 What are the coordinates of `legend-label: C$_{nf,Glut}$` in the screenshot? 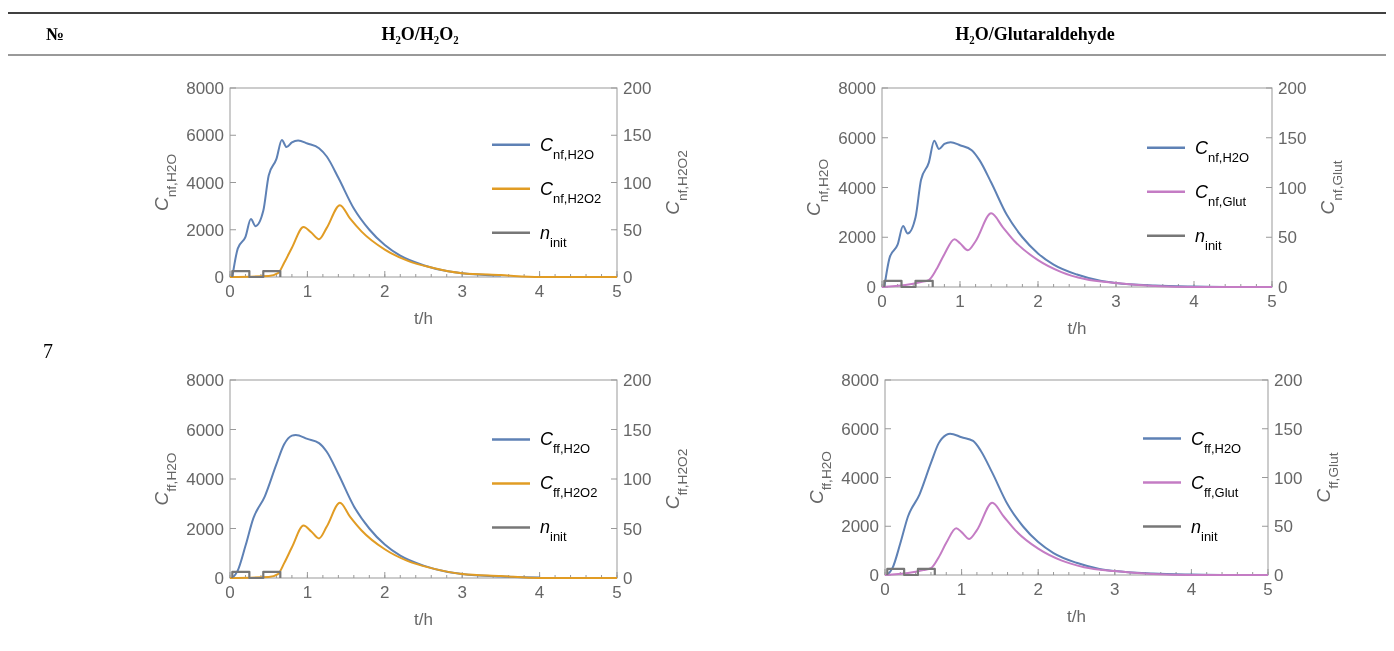 It's located at (1221, 195).